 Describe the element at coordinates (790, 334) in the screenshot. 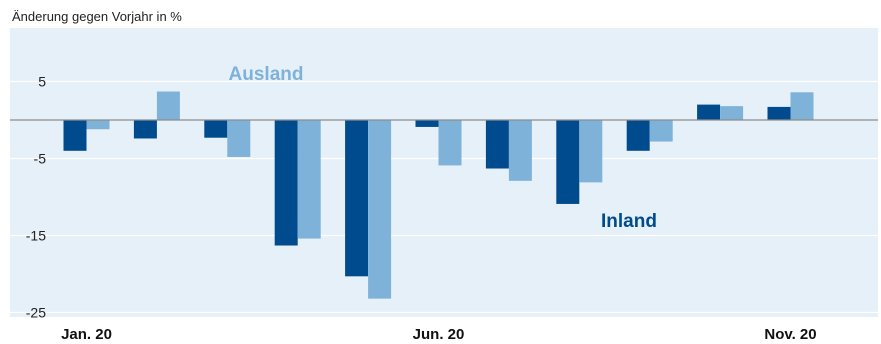

I see `x-tick-label: Nov. 20` at that location.